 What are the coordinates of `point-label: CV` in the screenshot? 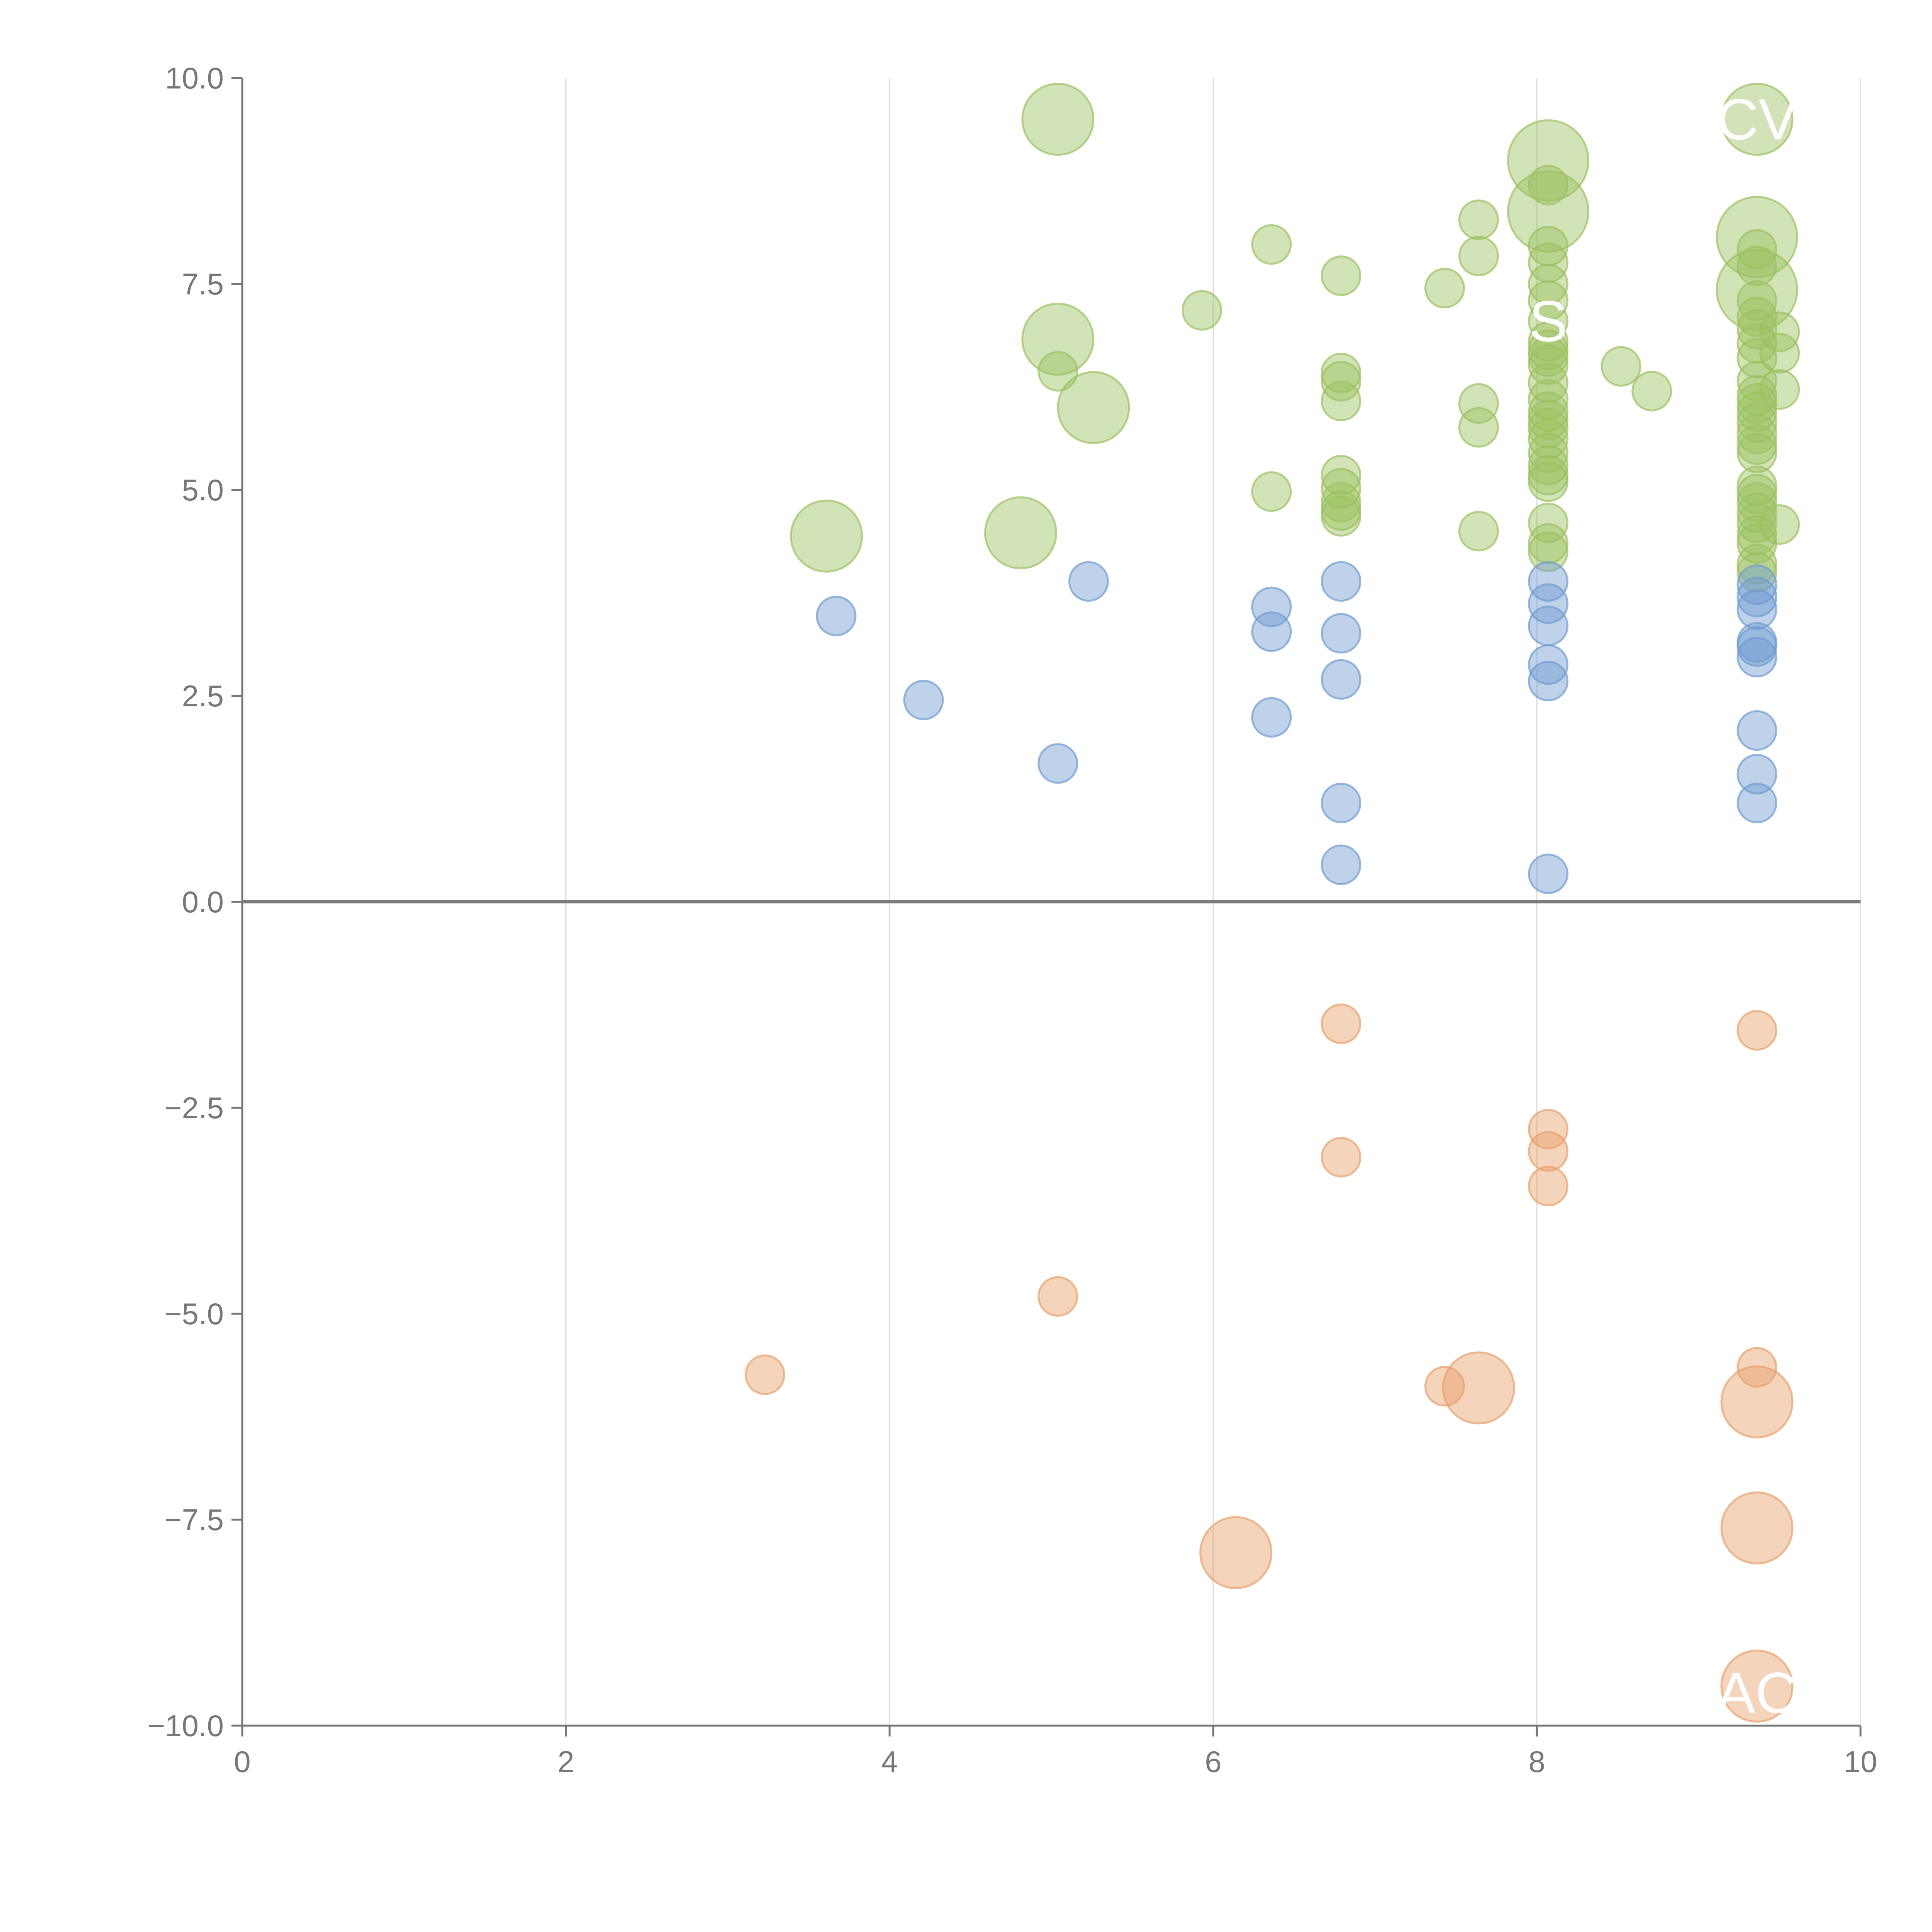 It's located at (1757, 120).